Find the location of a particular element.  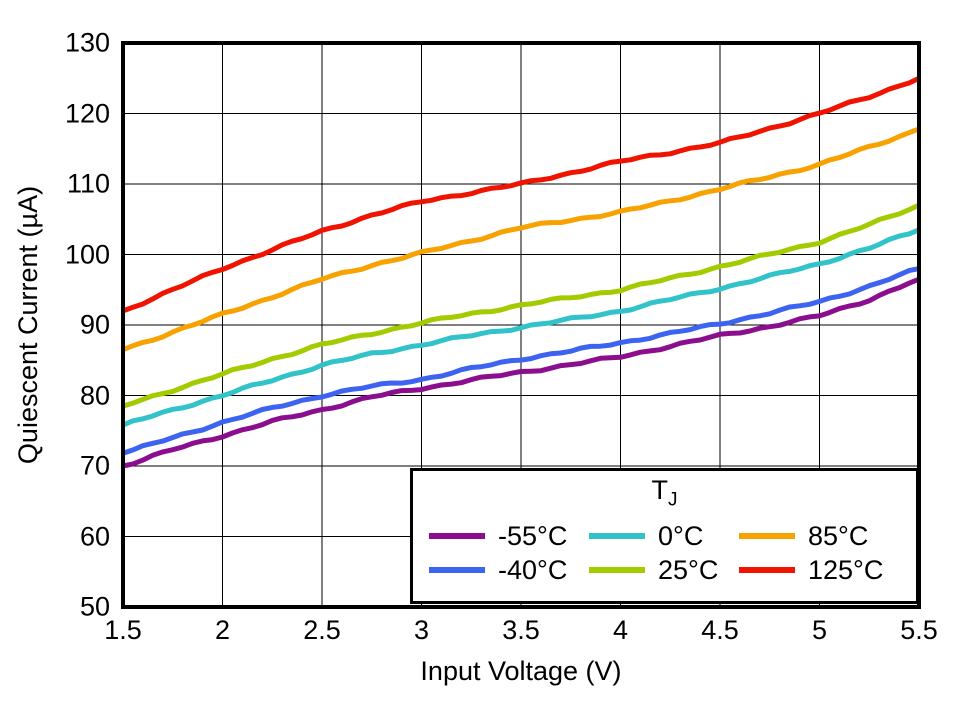

legend-item: -40°C is located at coordinates (509, 570).